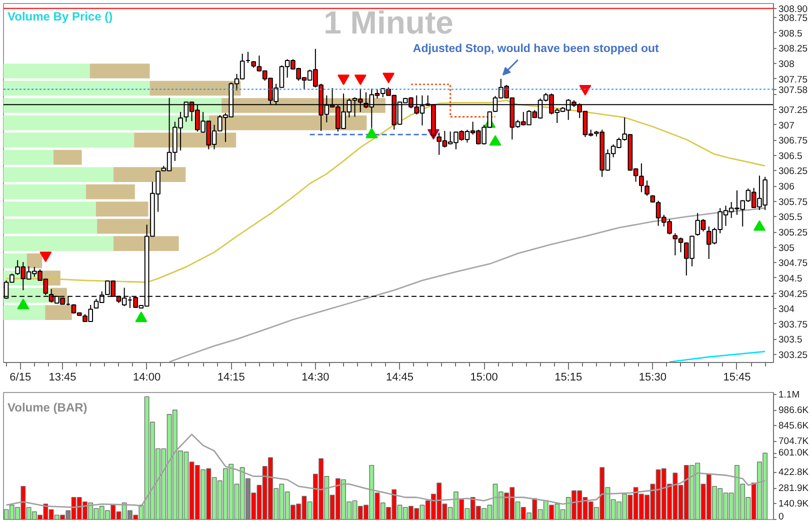  What do you see at coordinates (790, 218) in the screenshot?
I see `y-tick-label: 305.5` at bounding box center [790, 218].